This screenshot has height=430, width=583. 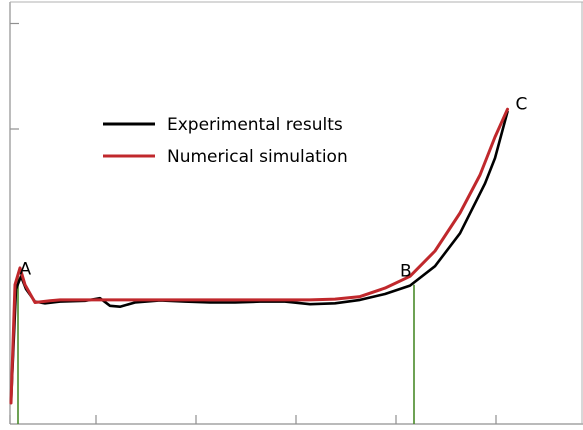 What do you see at coordinates (257, 157) in the screenshot?
I see `legend-label-numerical: Numerical simulation` at bounding box center [257, 157].